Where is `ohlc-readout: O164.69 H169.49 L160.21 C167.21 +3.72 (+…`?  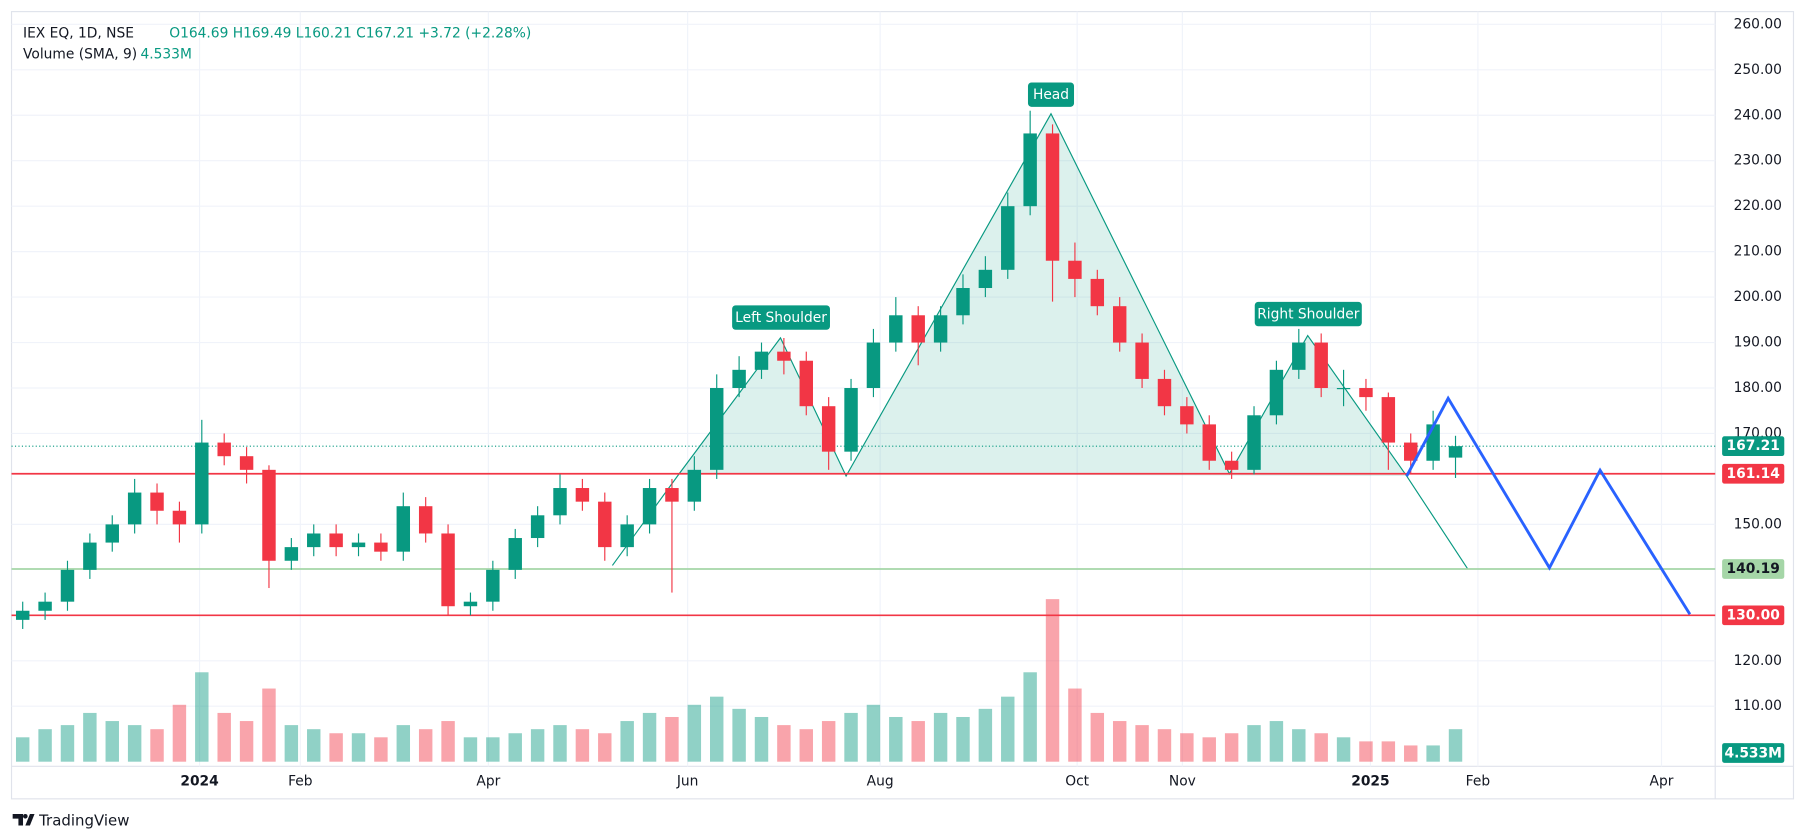
ohlc-readout: O164.69 H169.49 L160.21 C167.21 +3.72 (+… is located at coordinates (350, 34).